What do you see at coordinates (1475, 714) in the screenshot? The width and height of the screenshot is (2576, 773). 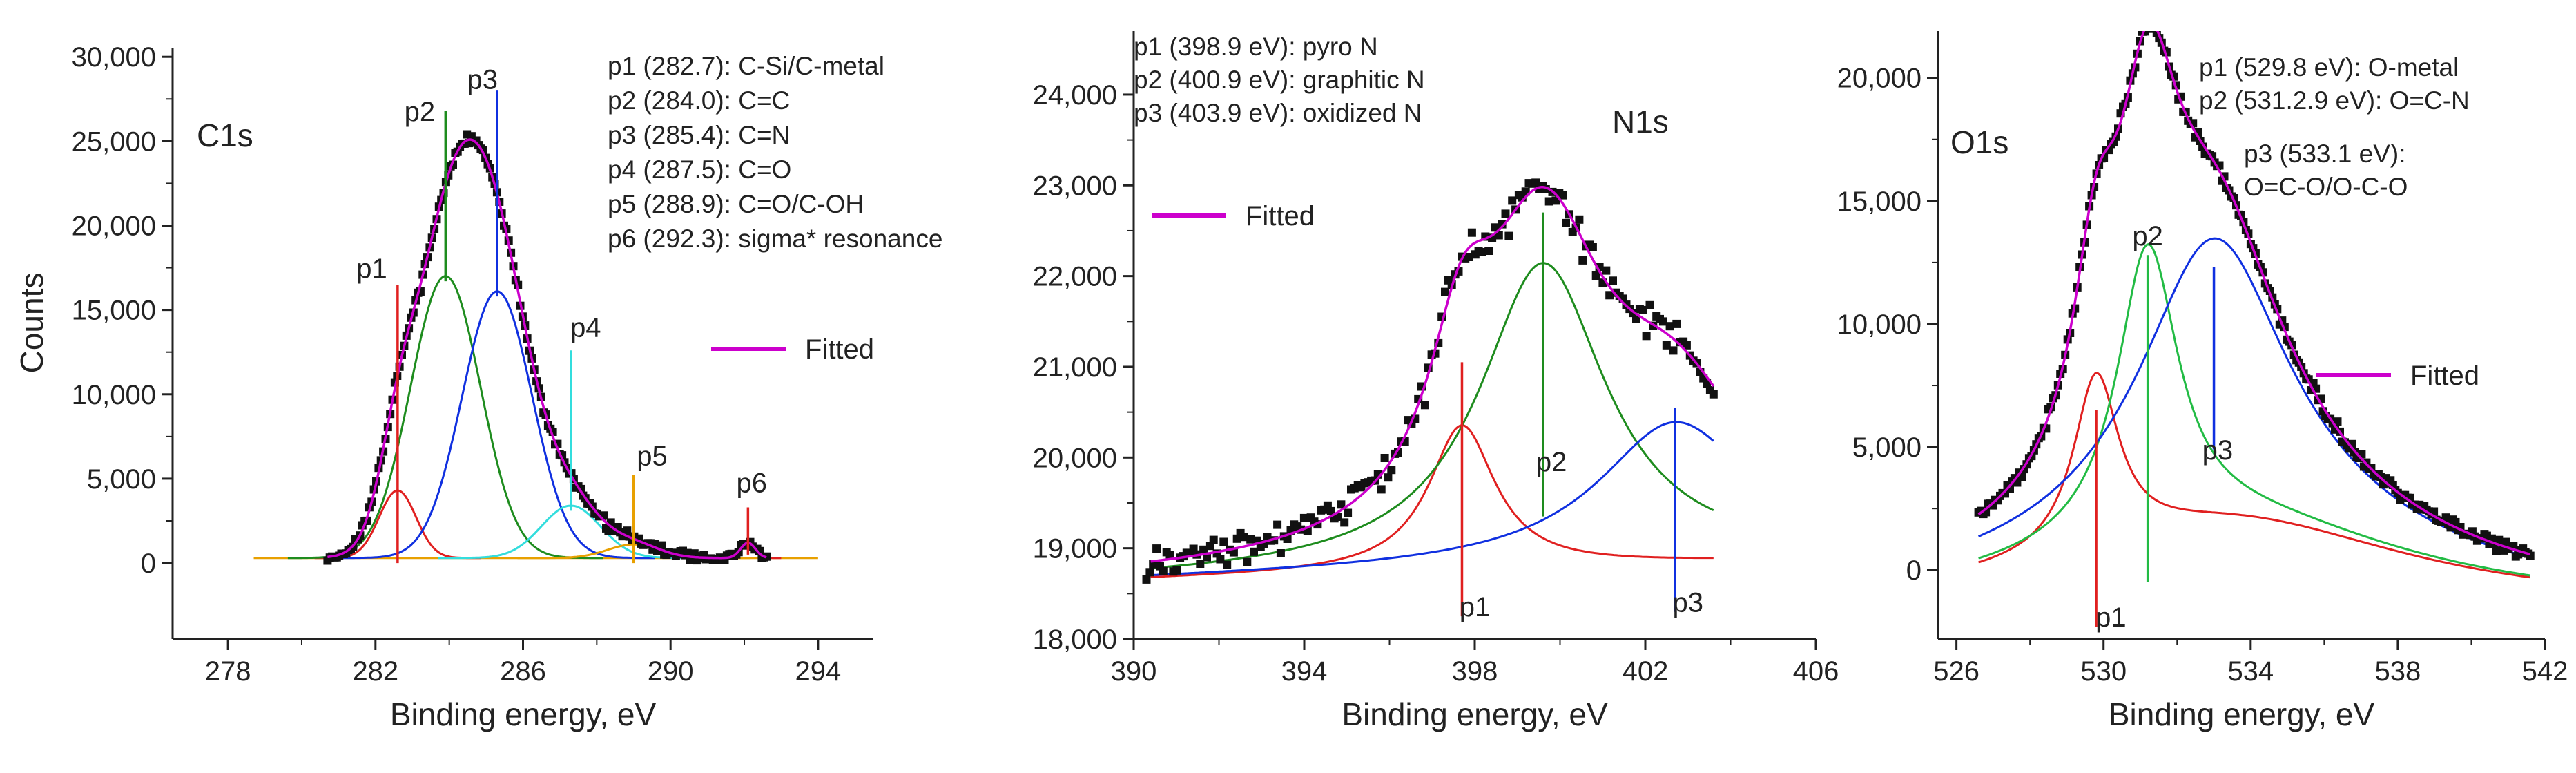 I see `x-axis-title: Binding energy, eV` at bounding box center [1475, 714].